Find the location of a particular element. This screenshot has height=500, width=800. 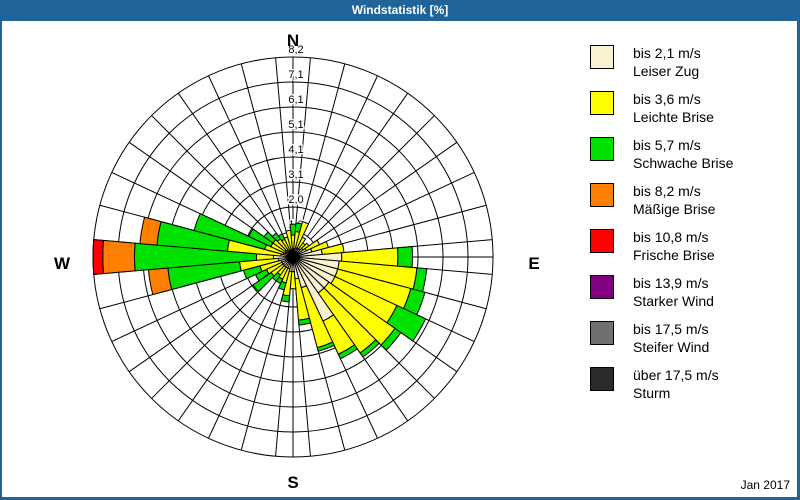

legend-speed-label: bis 17,5 m/s is located at coordinates (671, 329).